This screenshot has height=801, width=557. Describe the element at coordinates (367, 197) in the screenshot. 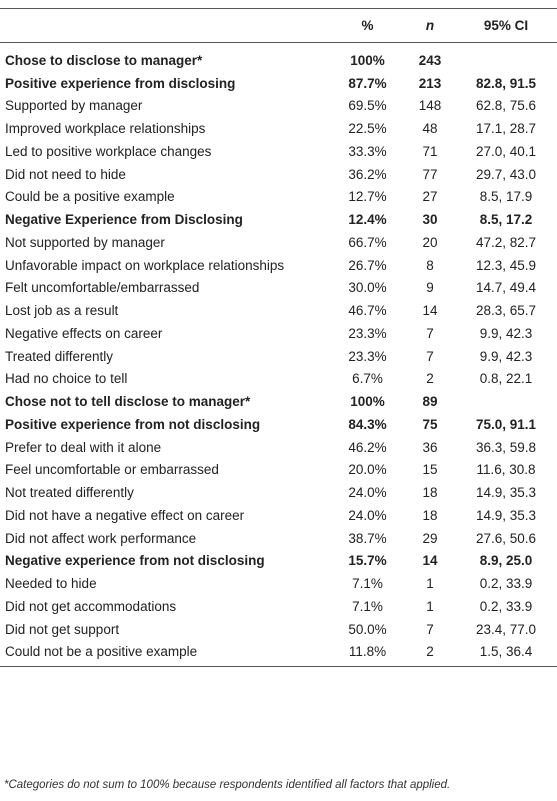

I see `value-cell: 12.7%` at that location.